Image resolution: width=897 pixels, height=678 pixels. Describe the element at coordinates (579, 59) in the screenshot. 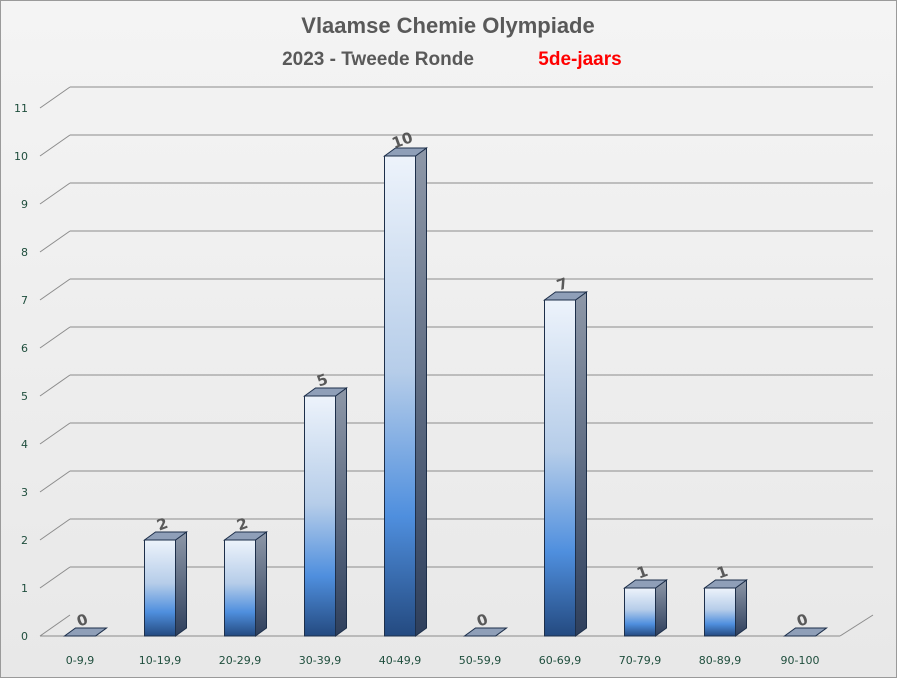

I see `chart-subtitle-highlight: 5de-jaars` at that location.